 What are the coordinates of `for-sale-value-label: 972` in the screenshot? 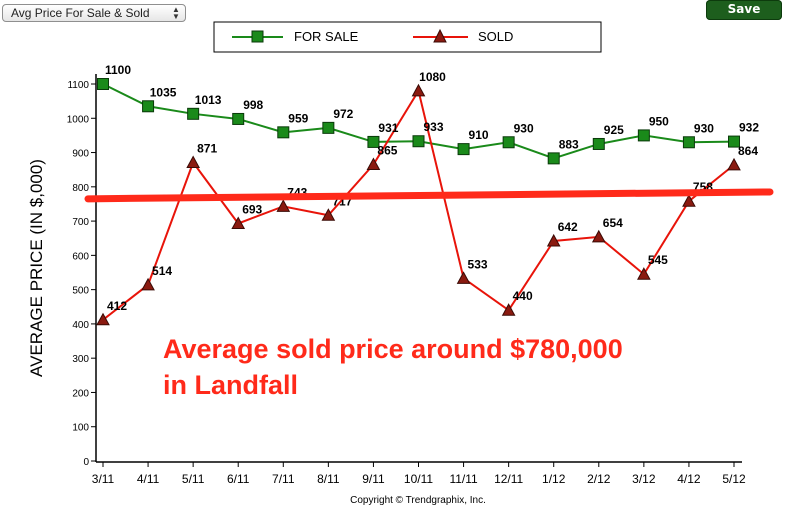 It's located at (343, 114).